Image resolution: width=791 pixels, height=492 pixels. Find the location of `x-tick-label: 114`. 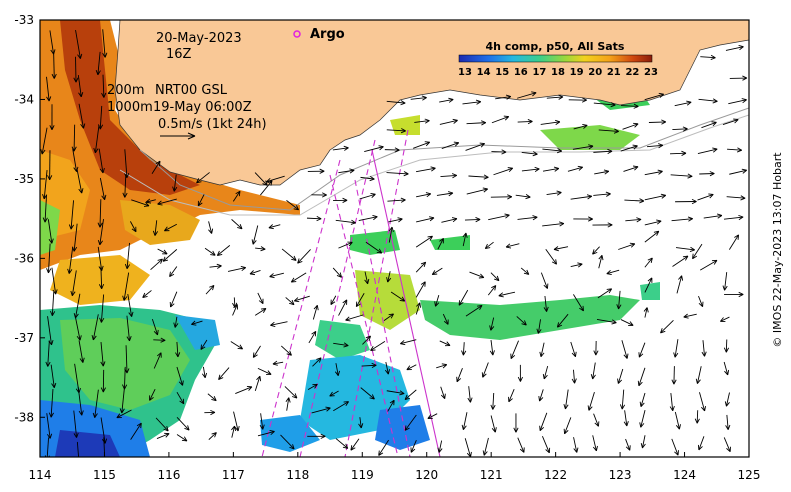

x-tick-label: 114 is located at coordinates (40, 475).